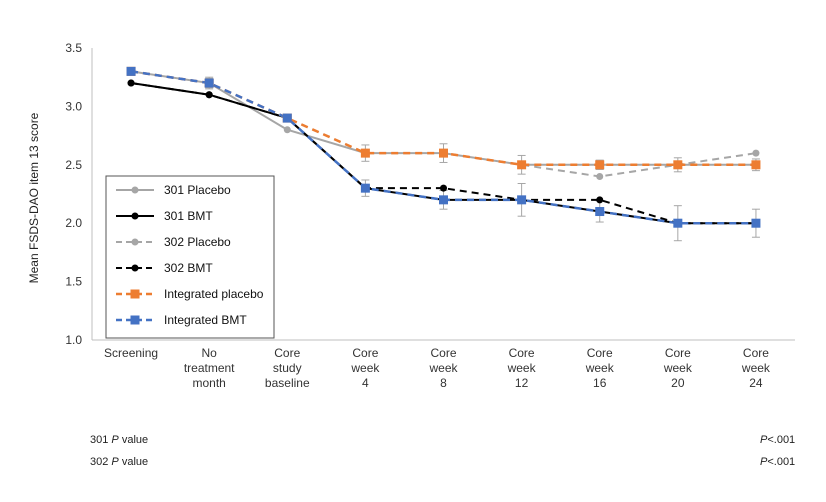  I want to click on x-tick-label: No treatment month, so click(209, 368).